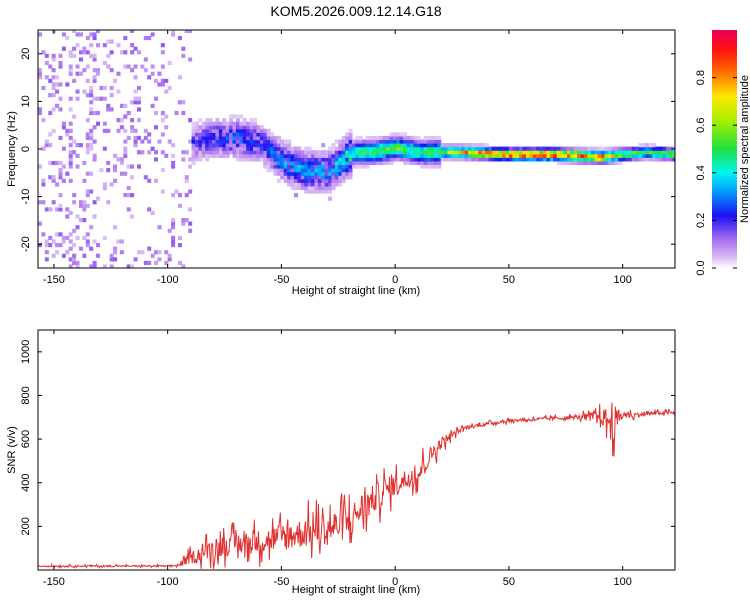 The height and width of the screenshot is (600, 750). I want to click on colorbar-label: Normalized spectral amplitude, so click(744, 149).